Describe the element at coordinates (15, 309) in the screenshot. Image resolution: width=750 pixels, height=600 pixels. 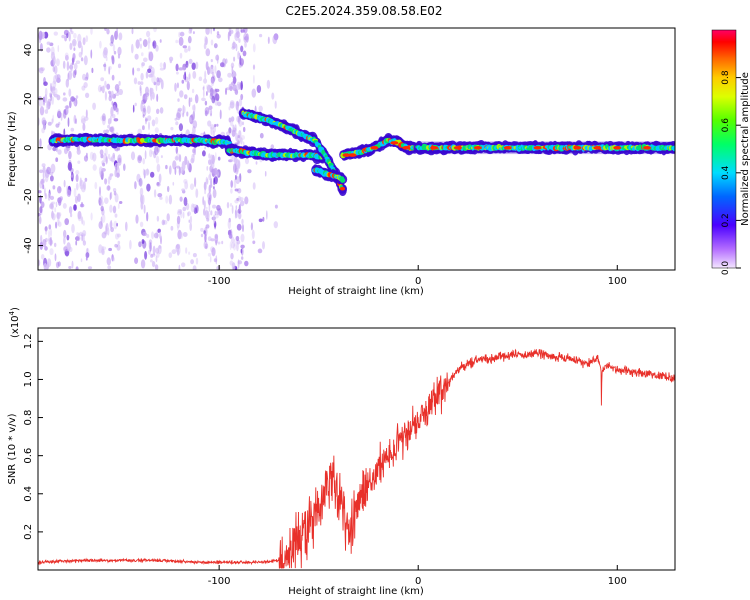
I see `snr-y-scale-suffix: )` at that location.